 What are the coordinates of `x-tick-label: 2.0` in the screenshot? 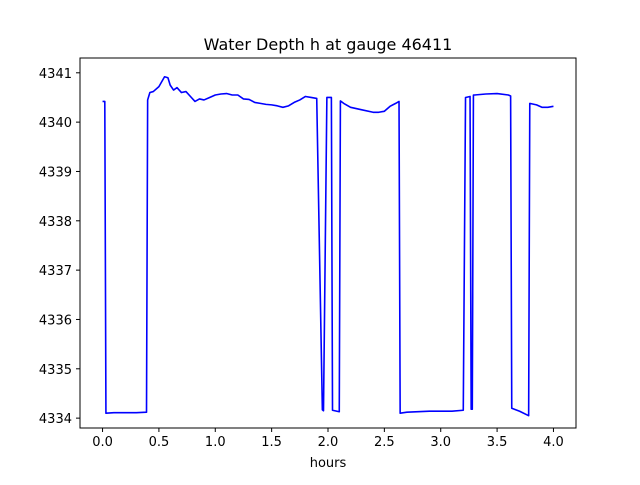 It's located at (328, 442).